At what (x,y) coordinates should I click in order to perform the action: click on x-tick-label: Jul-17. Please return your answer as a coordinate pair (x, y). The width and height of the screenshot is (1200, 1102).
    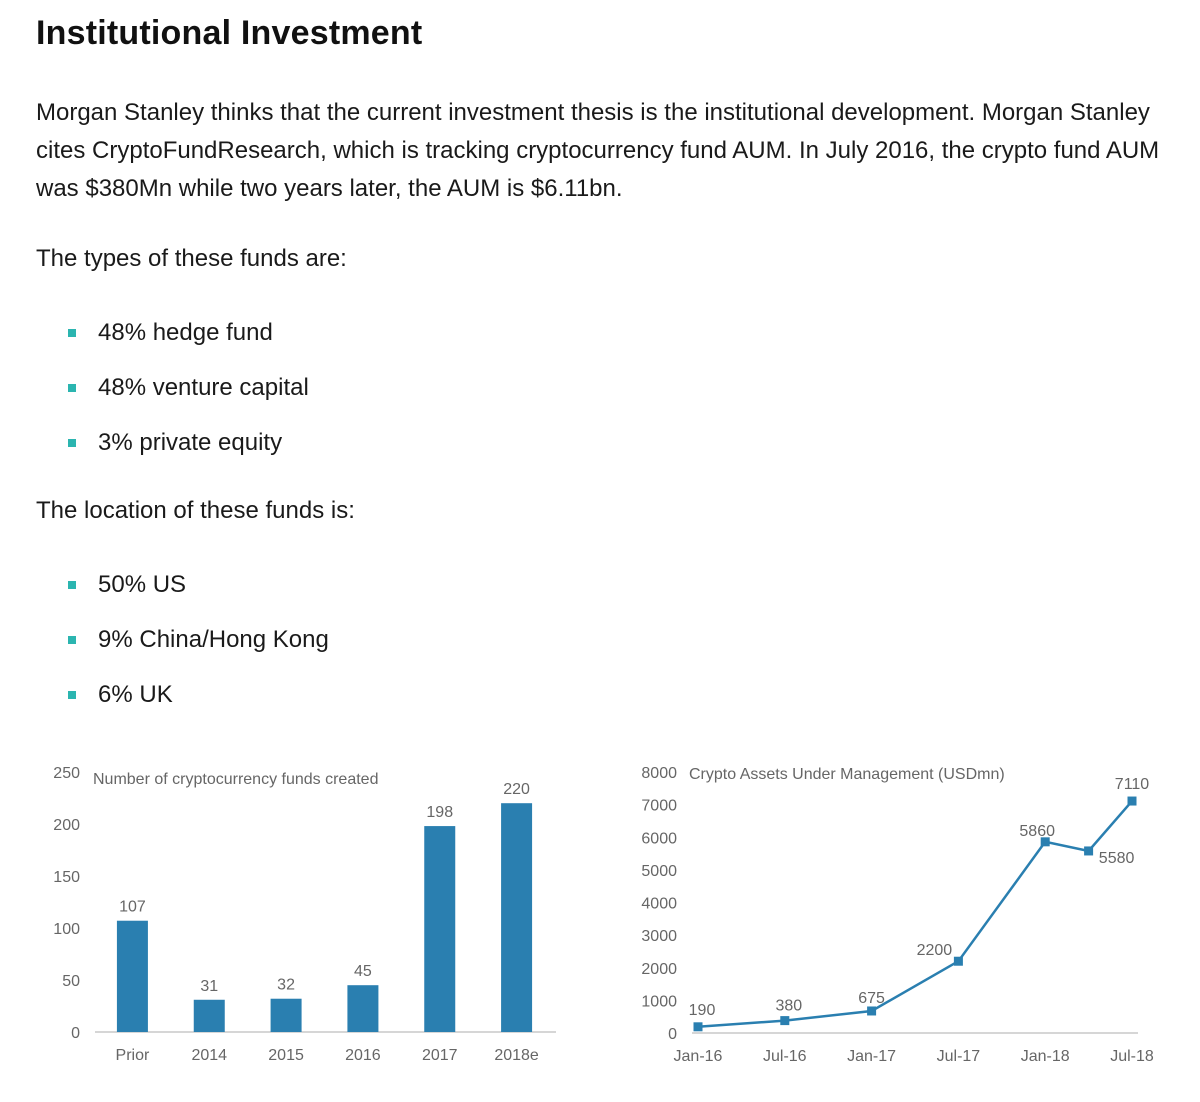
    Looking at the image, I should click on (959, 1056).